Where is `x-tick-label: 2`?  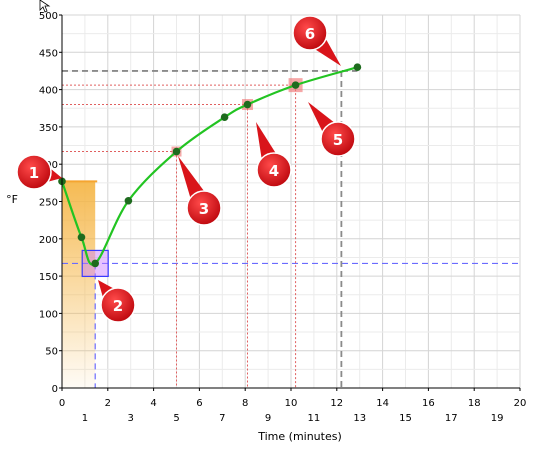
x-tick-label: 2 is located at coordinates (108, 403).